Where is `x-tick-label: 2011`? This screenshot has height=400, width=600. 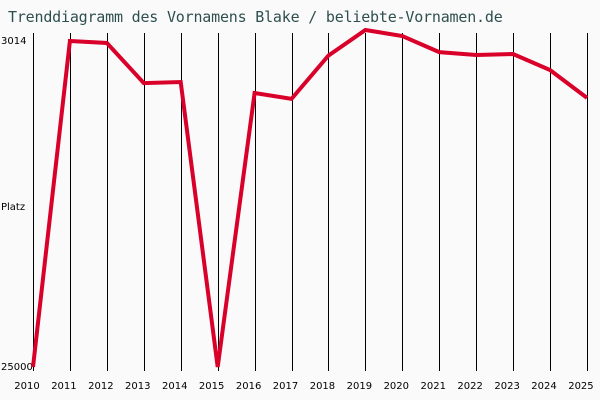 x-tick-label: 2011 is located at coordinates (64, 386).